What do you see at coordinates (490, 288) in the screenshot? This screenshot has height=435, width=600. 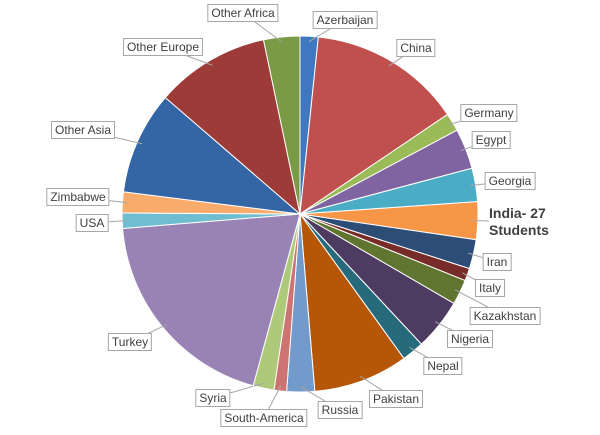 I see `slice-label: Italy` at bounding box center [490, 288].